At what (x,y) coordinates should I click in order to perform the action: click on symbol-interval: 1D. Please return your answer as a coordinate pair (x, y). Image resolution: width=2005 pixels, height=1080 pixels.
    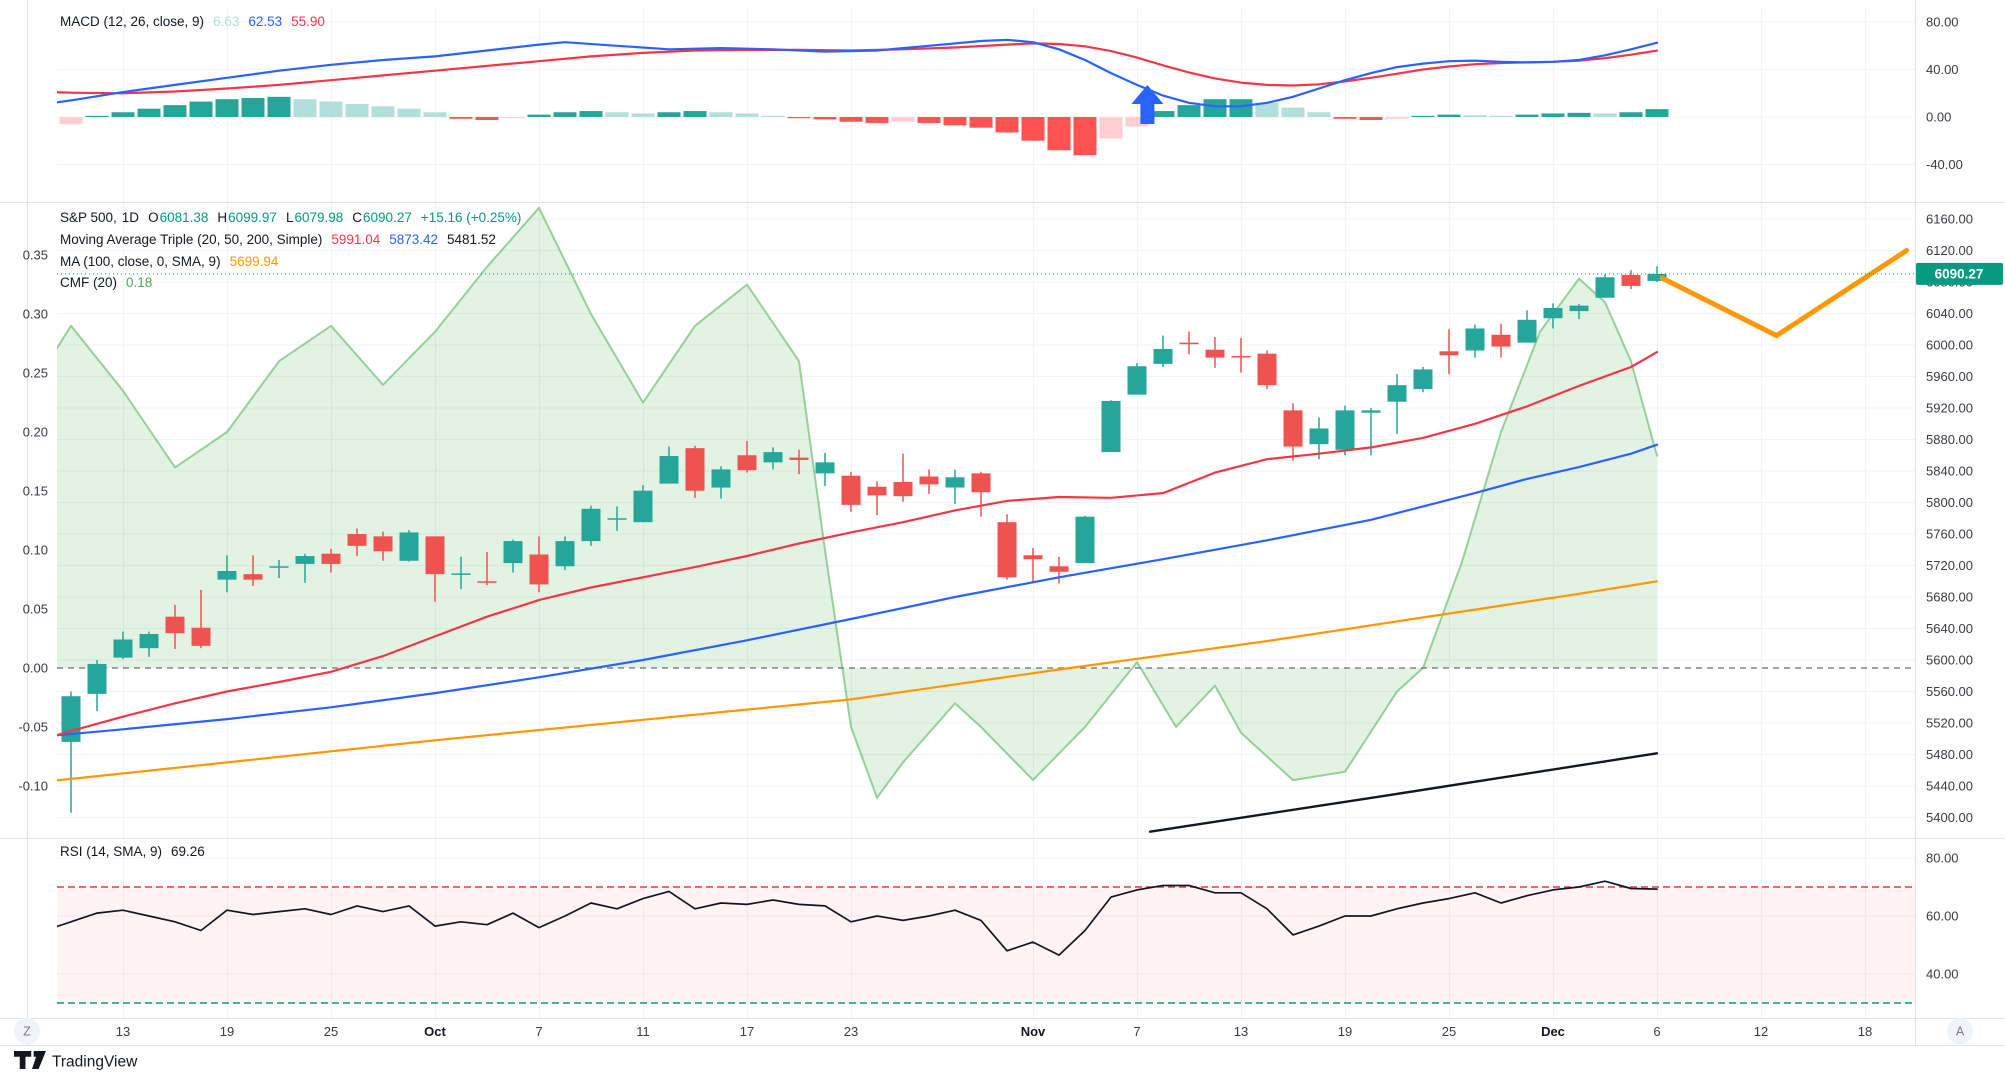
    Looking at the image, I should click on (130, 217).